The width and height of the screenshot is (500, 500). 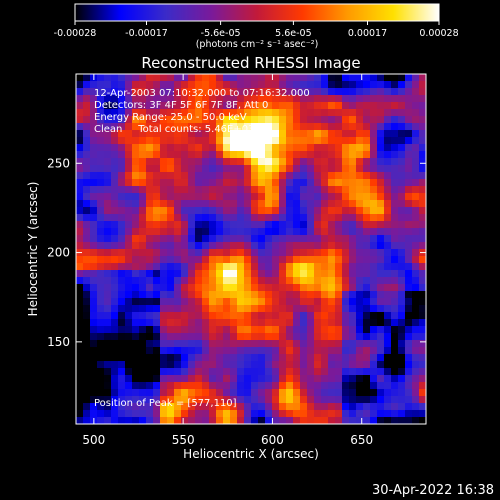 I want to click on annotation-time-range: 12-Apr-2003 07:10:32.000 to 07:16:32.000, so click(x=202, y=93).